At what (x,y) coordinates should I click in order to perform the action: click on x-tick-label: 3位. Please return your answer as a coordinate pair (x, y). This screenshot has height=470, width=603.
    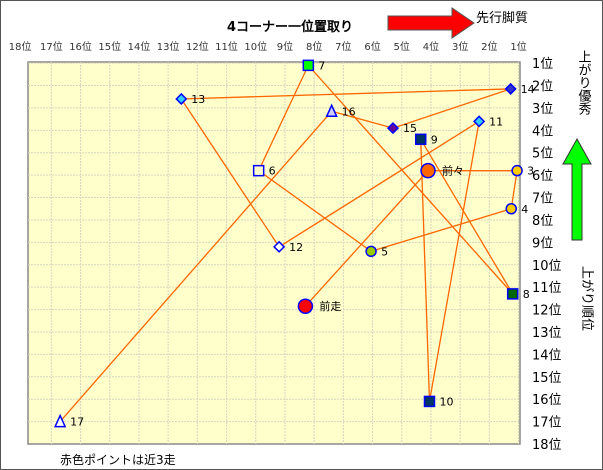
    Looking at the image, I should click on (460, 46).